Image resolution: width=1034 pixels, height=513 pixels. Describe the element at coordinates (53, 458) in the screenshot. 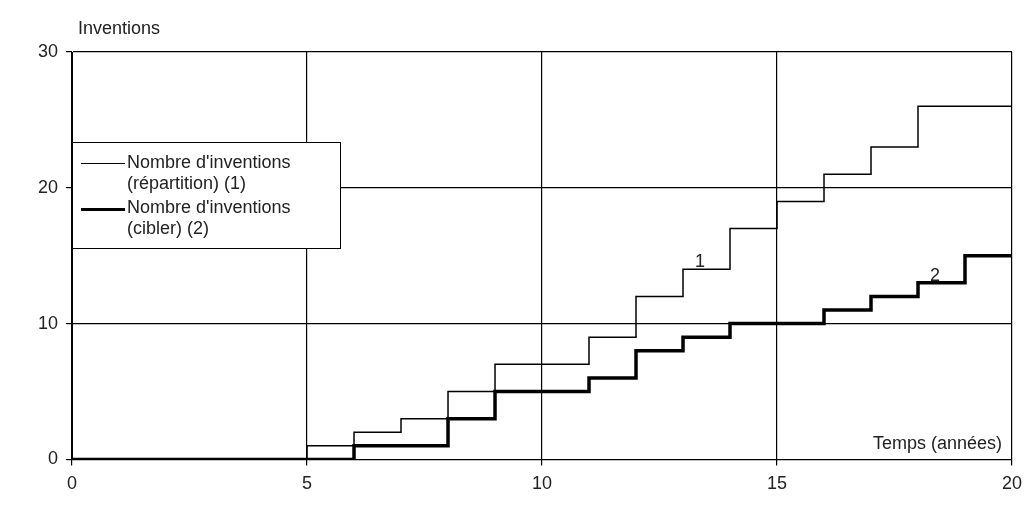

I see `y-tick-label: 0` at that location.